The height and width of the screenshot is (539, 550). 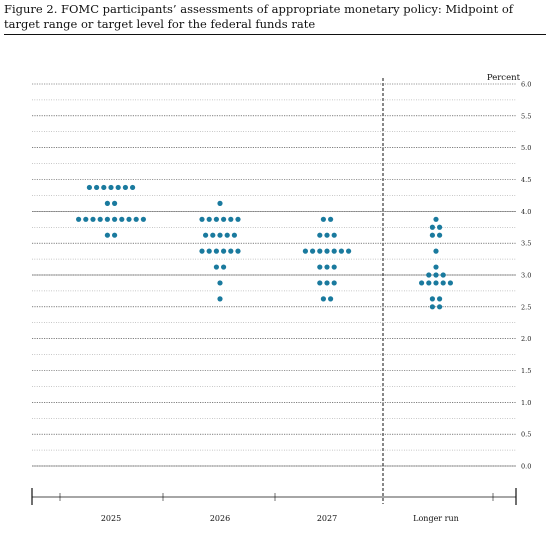 I want to click on y-tick-label: 2.5, so click(x=526, y=307).